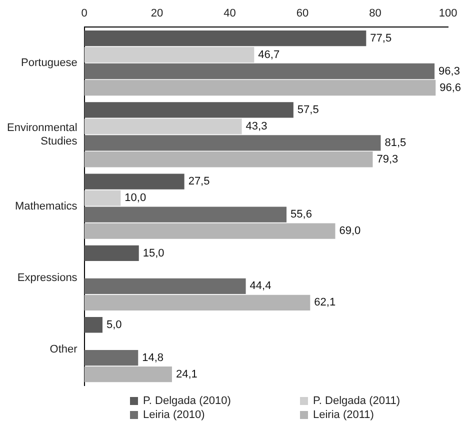  Describe the element at coordinates (325, 302) in the screenshot. I see `data-label: 62,1` at that location.